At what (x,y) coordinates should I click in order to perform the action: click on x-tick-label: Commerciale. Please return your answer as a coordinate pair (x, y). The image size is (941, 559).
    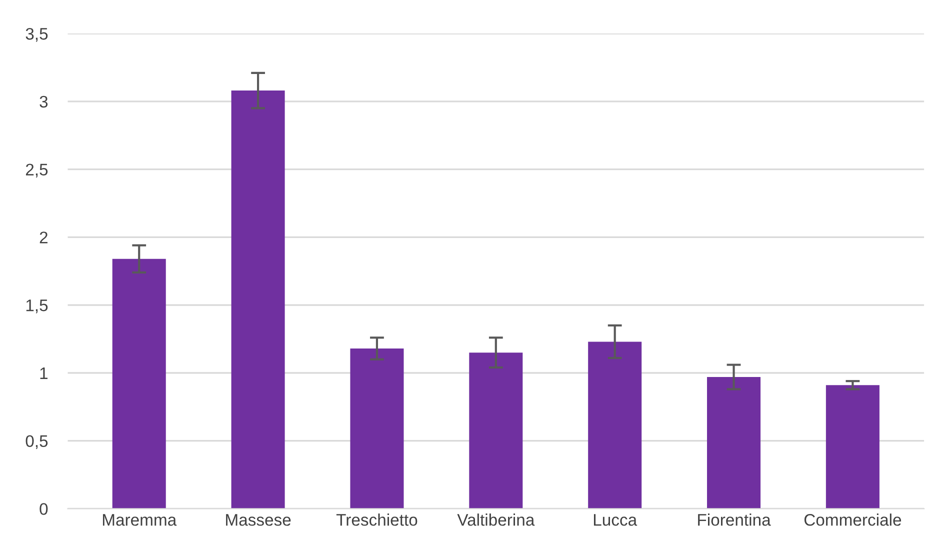
    Looking at the image, I should click on (853, 520).